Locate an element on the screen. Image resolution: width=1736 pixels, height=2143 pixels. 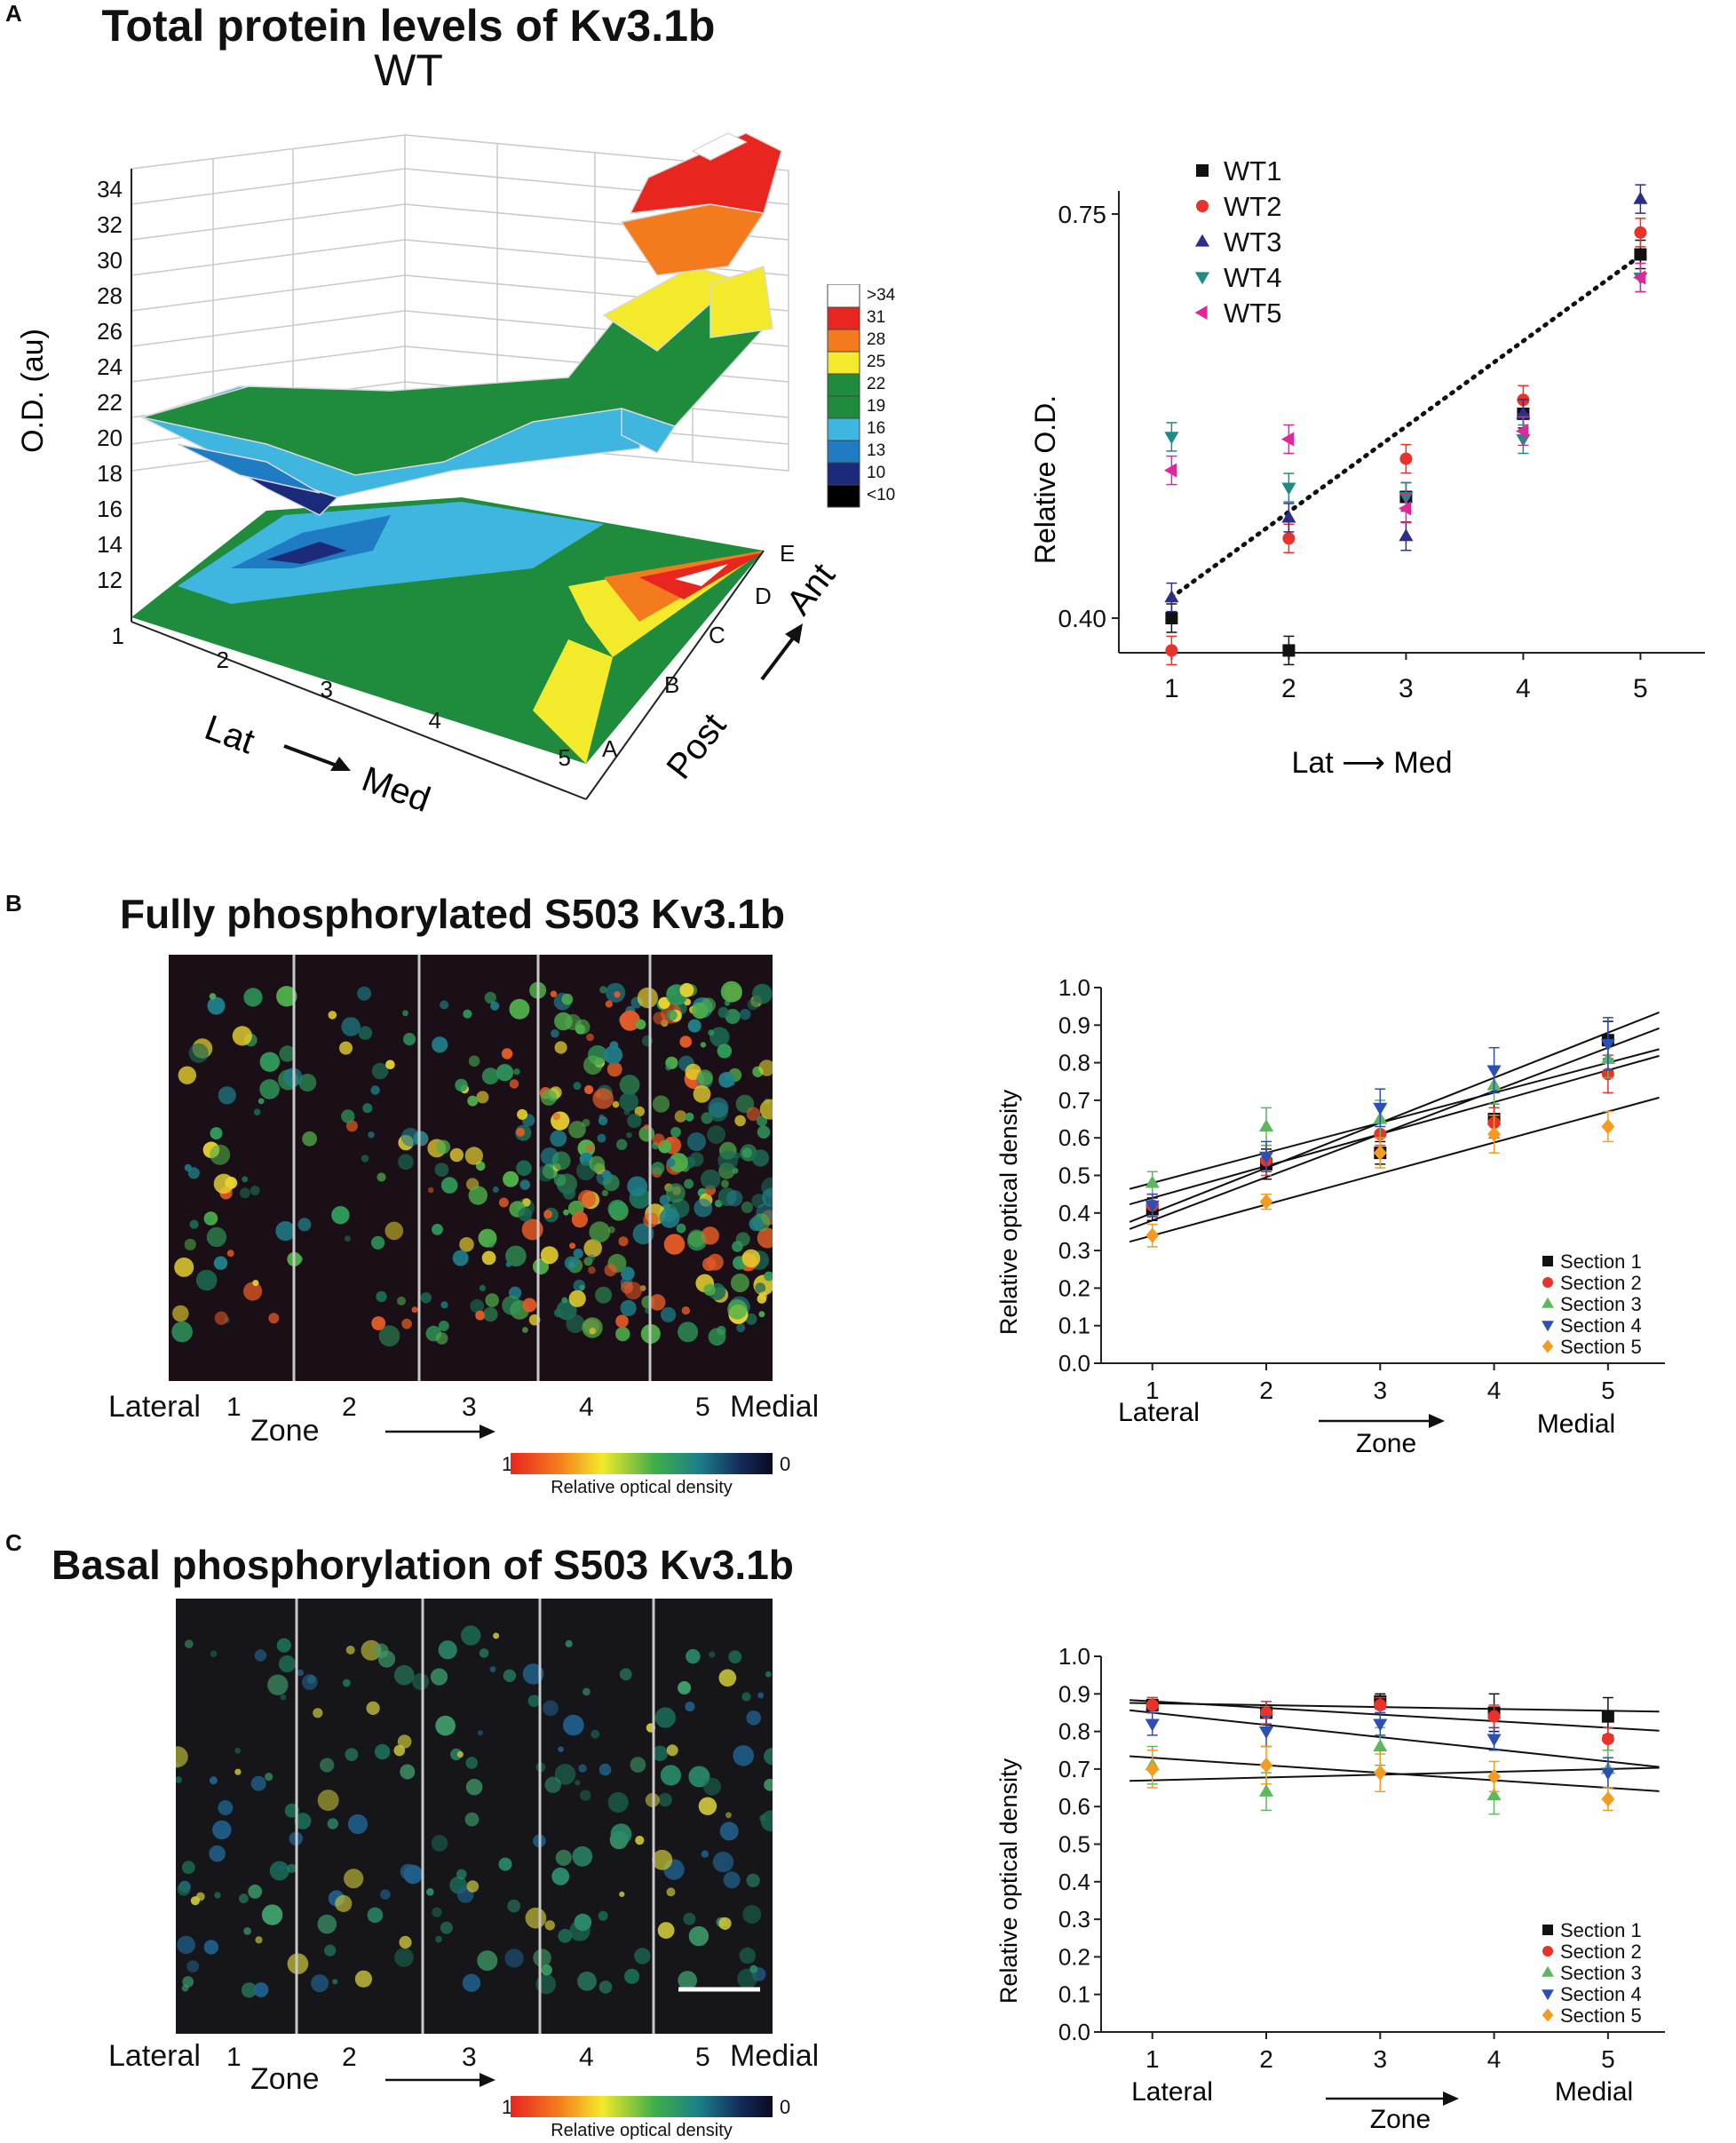
surface-z-ticks: 12 14 16 18 20 22 24 26 28 30 32 34 is located at coordinates (110, 384).